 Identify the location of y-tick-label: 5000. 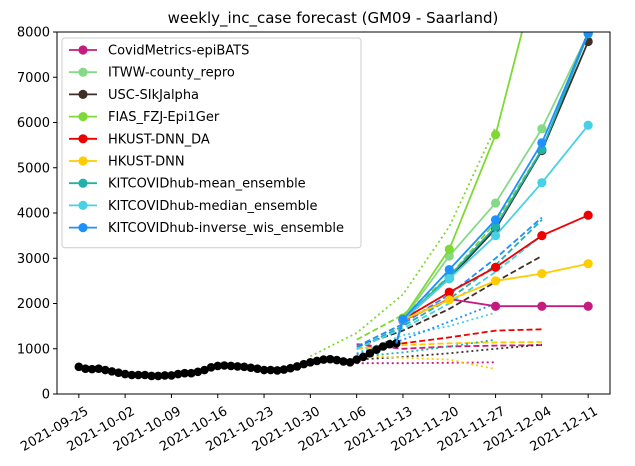
(33, 168).